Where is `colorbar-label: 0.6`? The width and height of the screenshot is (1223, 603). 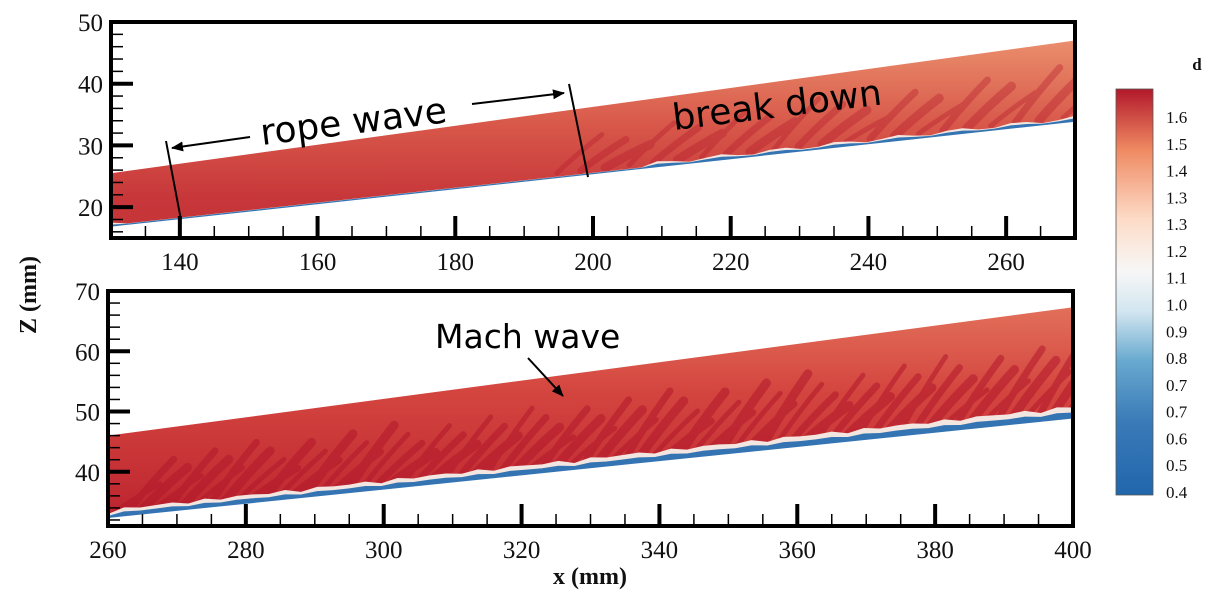 colorbar-label: 0.6 is located at coordinates (1176, 438).